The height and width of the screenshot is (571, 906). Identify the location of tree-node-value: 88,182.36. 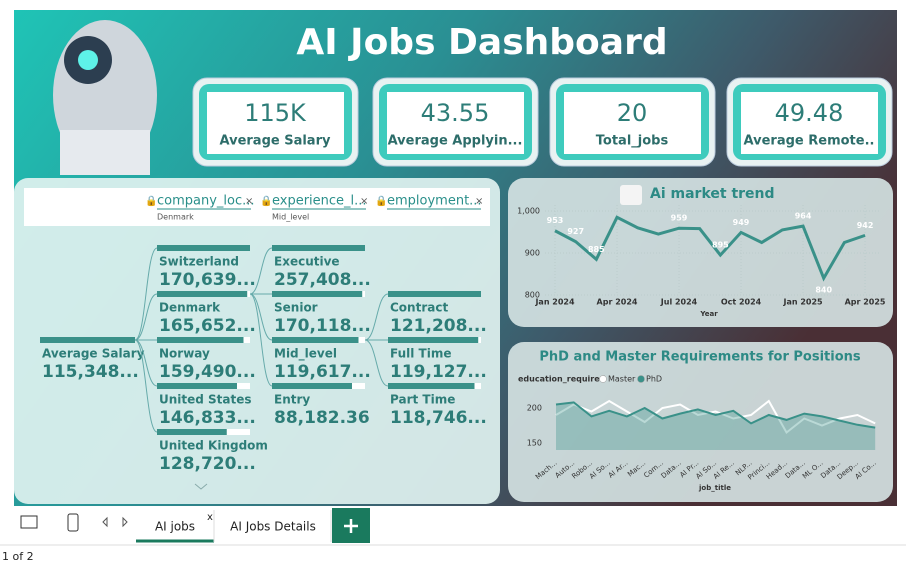
(322, 418).